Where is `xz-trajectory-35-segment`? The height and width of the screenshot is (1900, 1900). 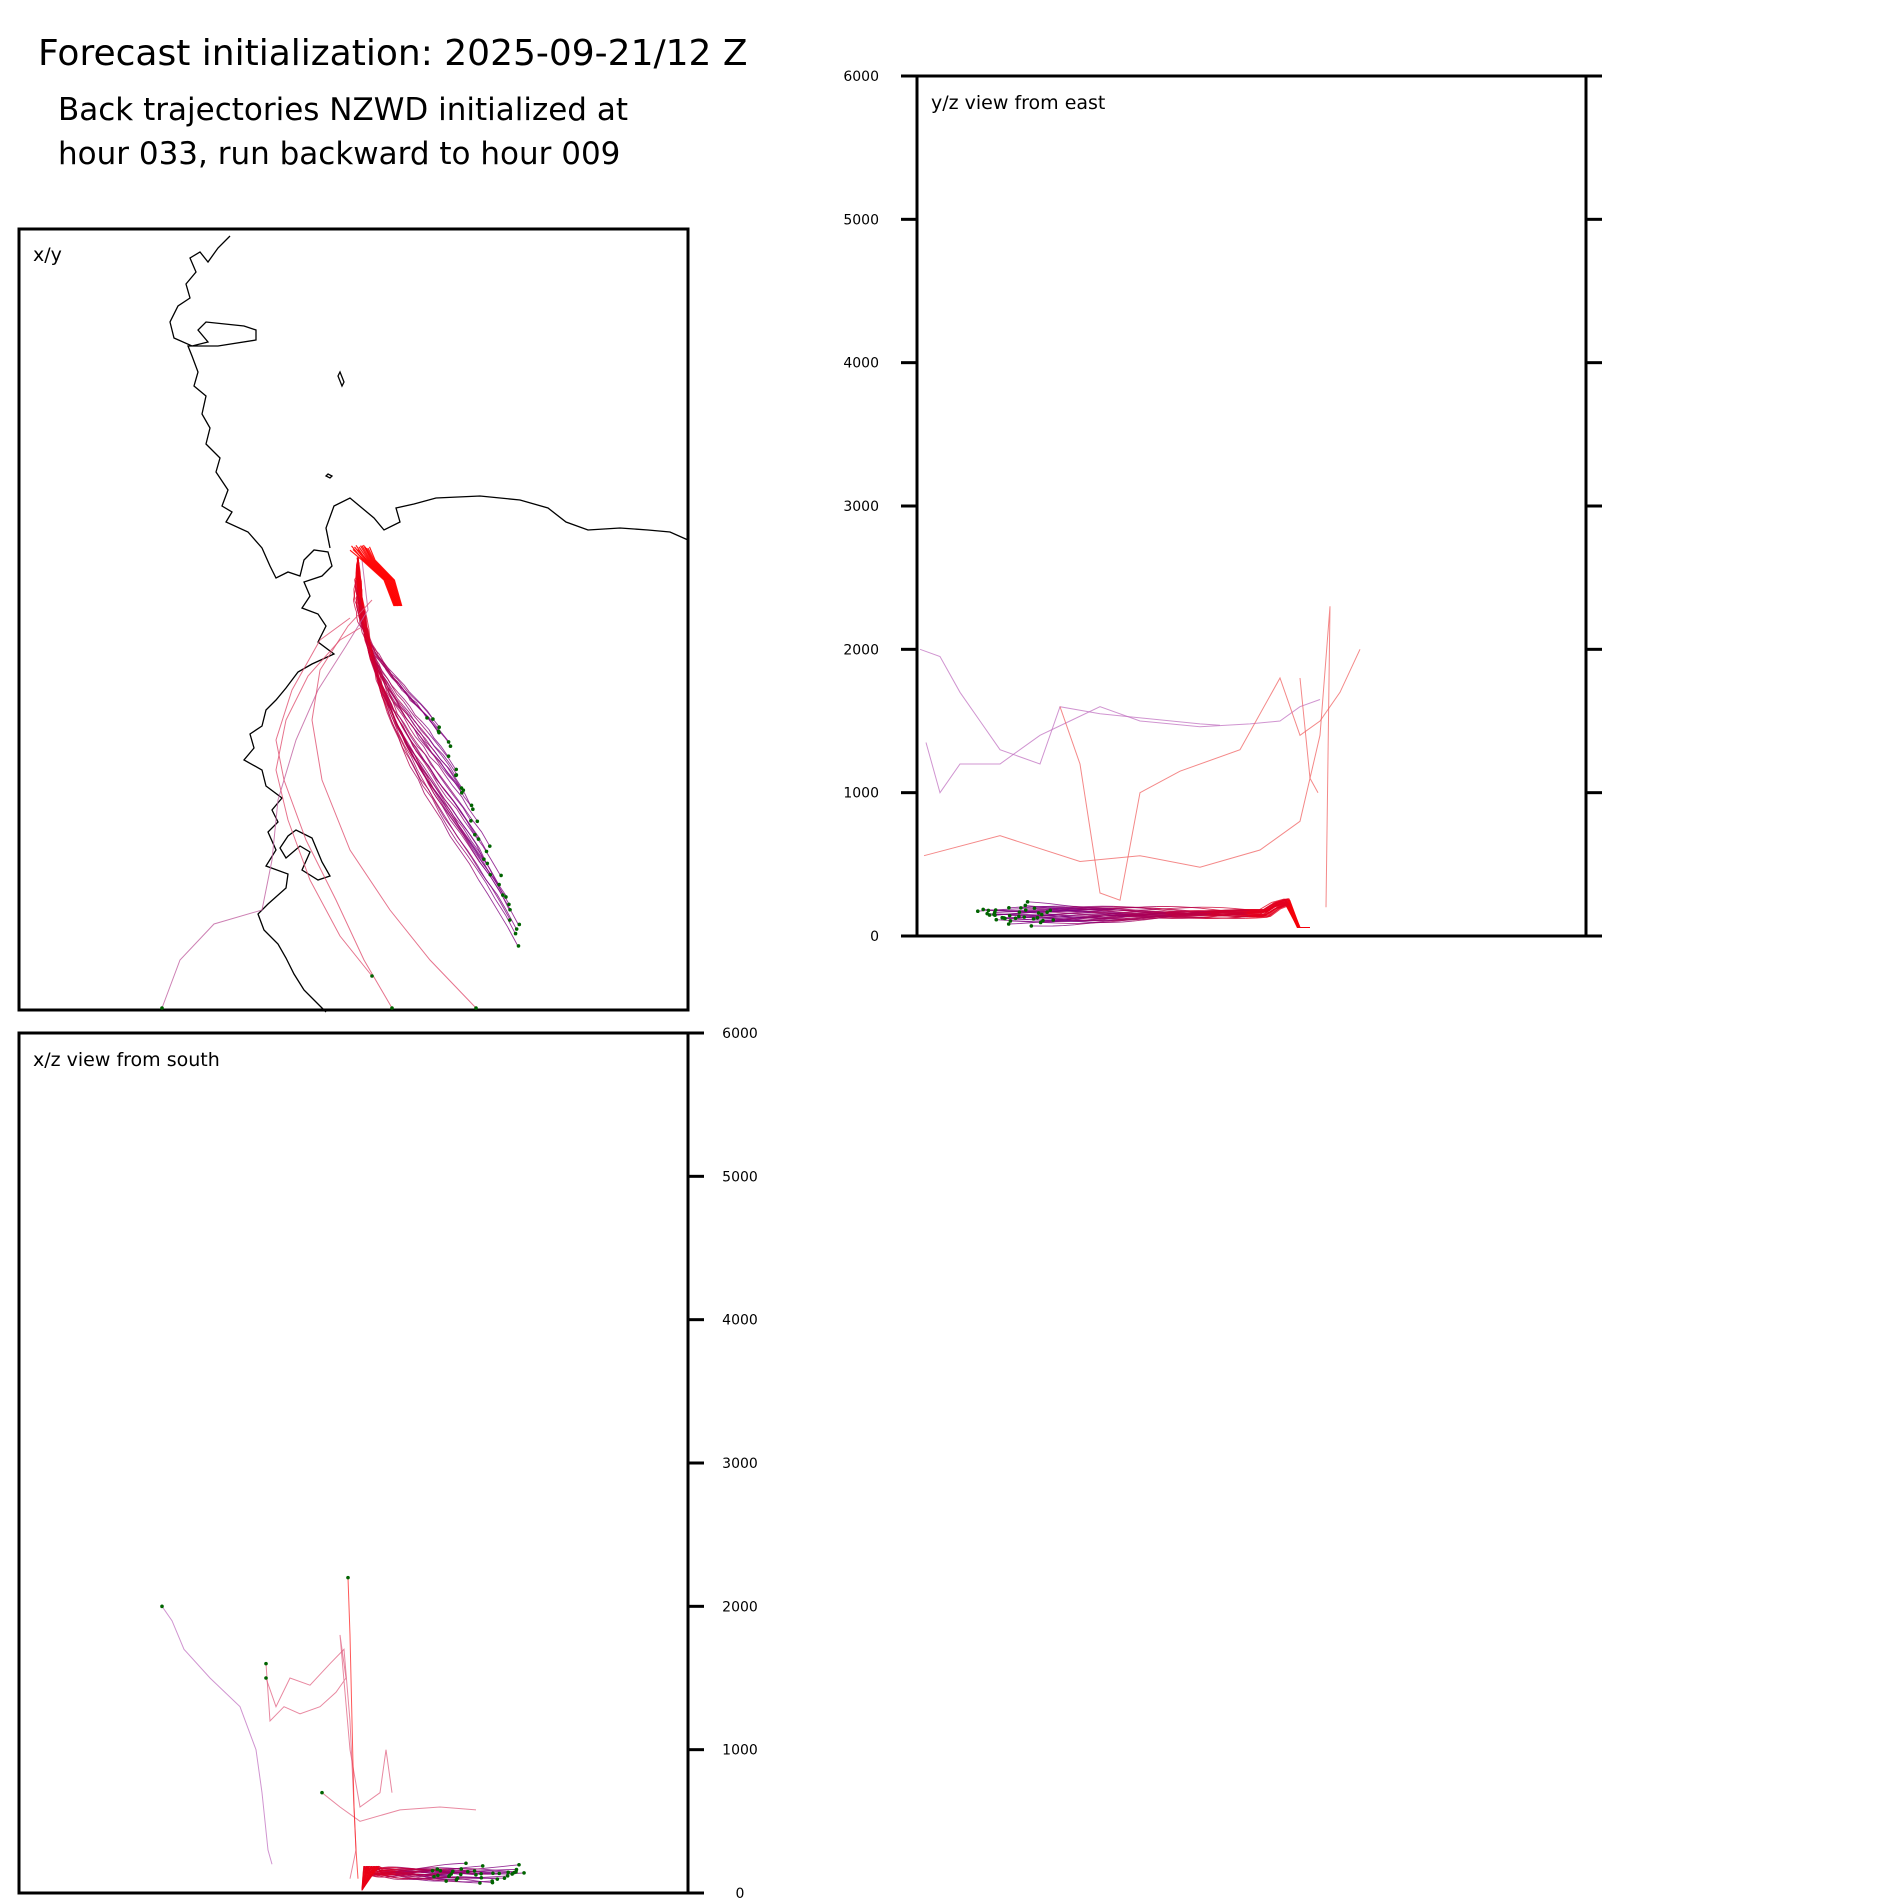 xz-trajectory-35-segment is located at coordinates (466, 1869).